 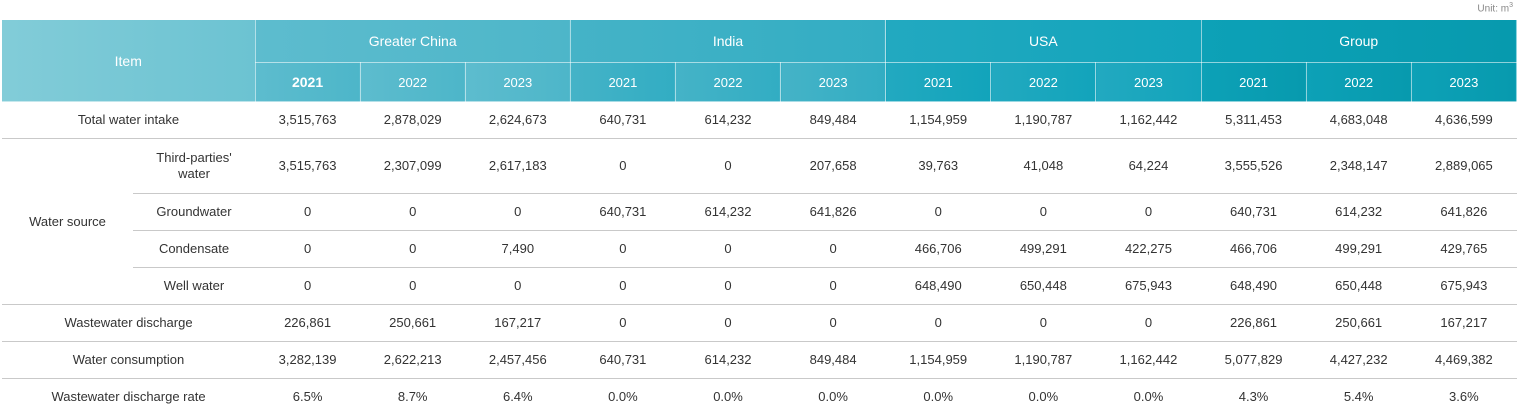 What do you see at coordinates (128, 397) in the screenshot?
I see `row-label: Wastewater discharge rate` at bounding box center [128, 397].